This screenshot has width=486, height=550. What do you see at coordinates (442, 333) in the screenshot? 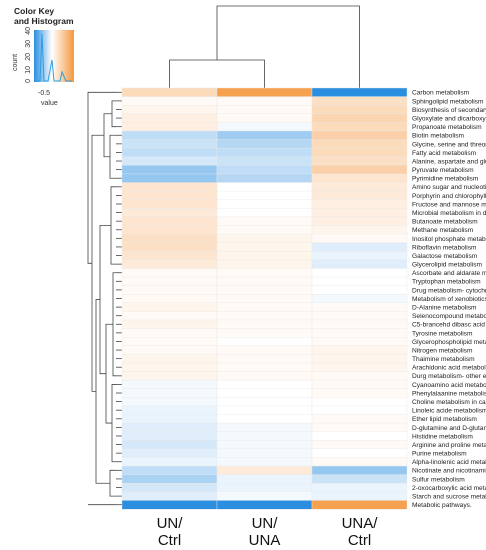
I see `row-label: Tyrosine metabolism` at bounding box center [442, 333].